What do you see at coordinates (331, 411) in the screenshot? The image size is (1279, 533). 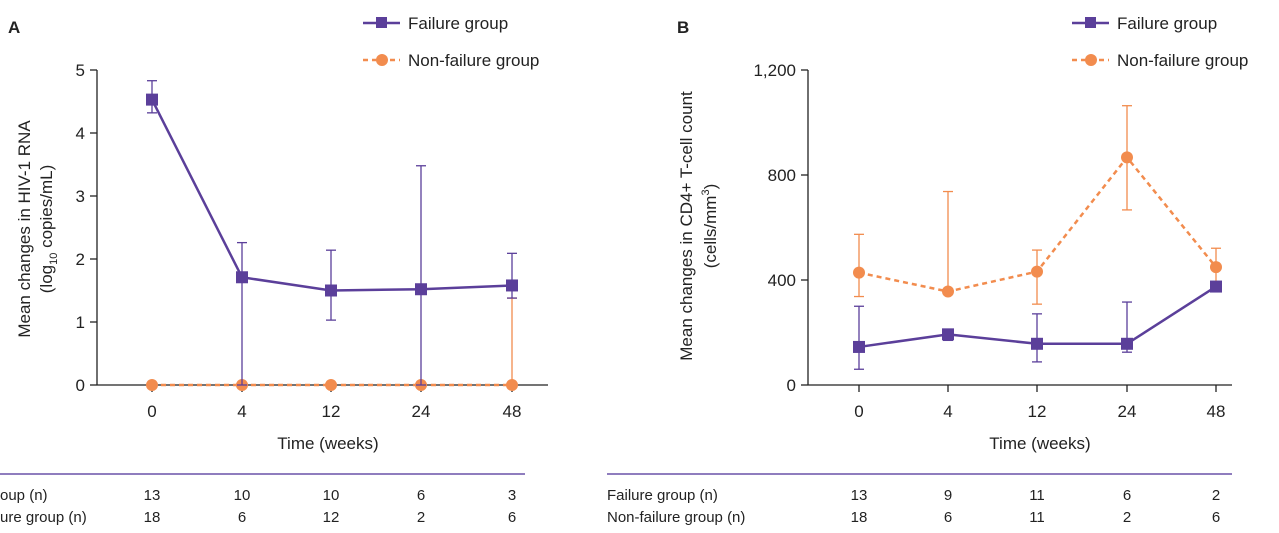 I see `panel-a-x-tick-label: 12` at bounding box center [331, 411].